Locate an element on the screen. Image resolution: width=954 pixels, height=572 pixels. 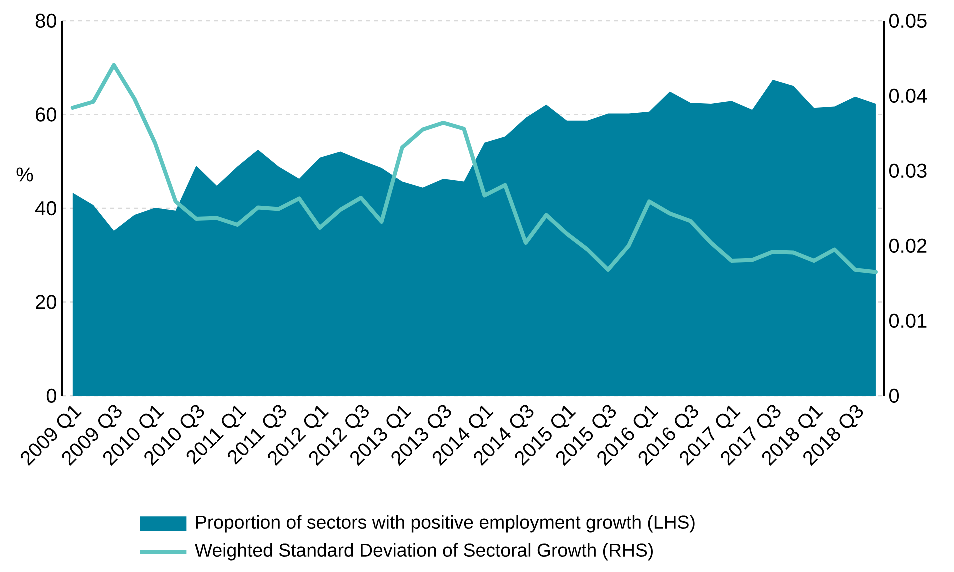
y-tick-label: 60 is located at coordinates (46, 115).